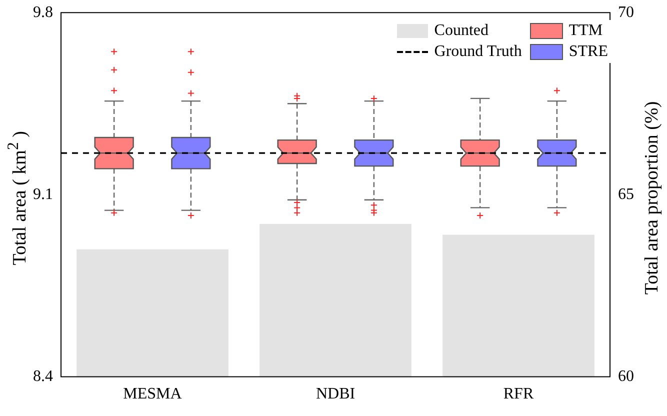 The image size is (667, 416). Describe the element at coordinates (626, 194) in the screenshot. I see `y2-tick-label: 65` at that location.